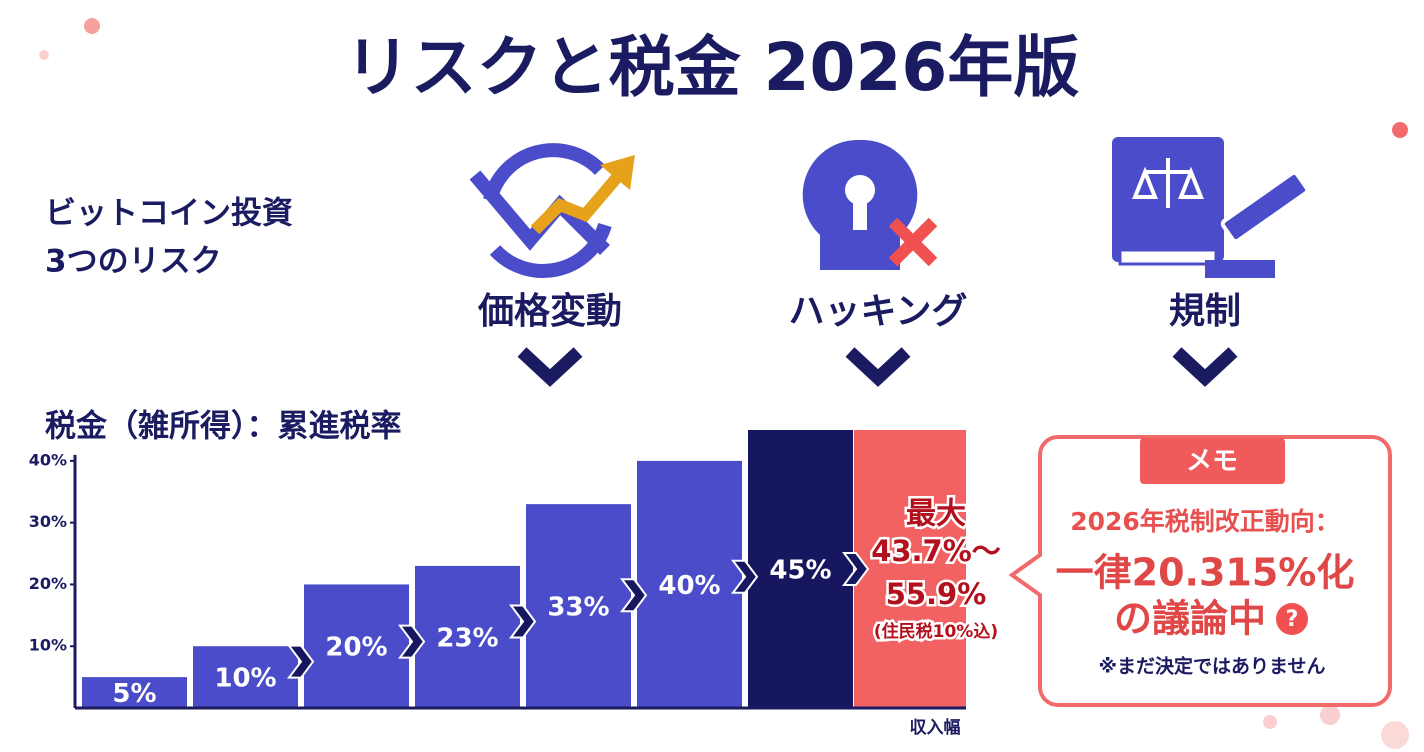 This screenshot has height=752, width=1424. What do you see at coordinates (552, 210) in the screenshot?
I see `icon-volatility` at bounding box center [552, 210].